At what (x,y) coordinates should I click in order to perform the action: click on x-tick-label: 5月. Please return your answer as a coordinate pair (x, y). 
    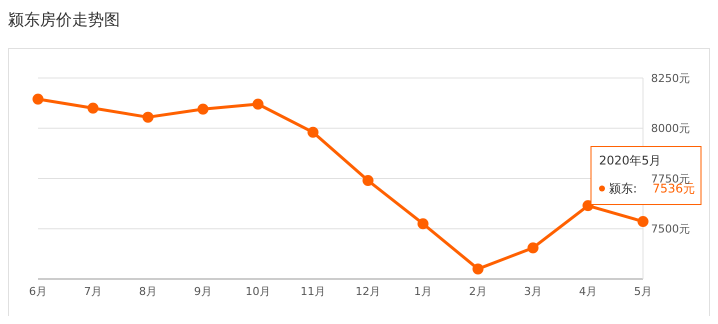
    Looking at the image, I should click on (643, 291).